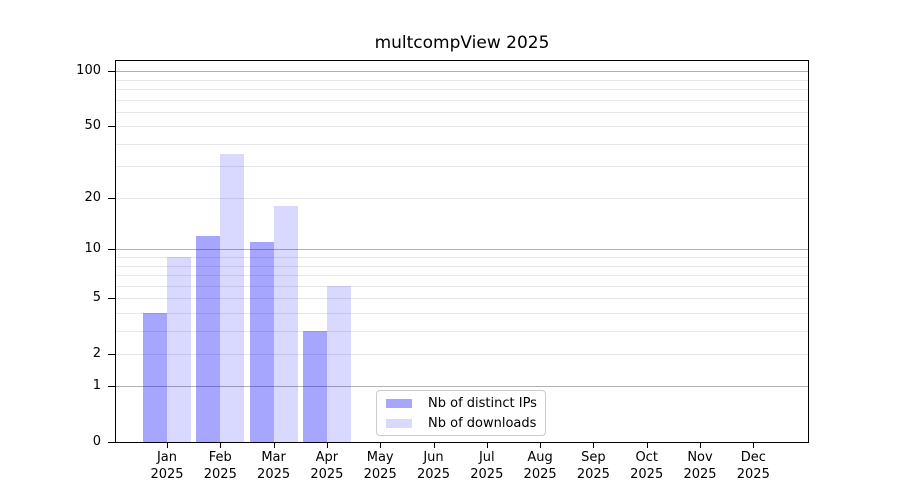 This screenshot has width=900, height=500. I want to click on x-tick-label: Mar 2025, so click(274, 466).